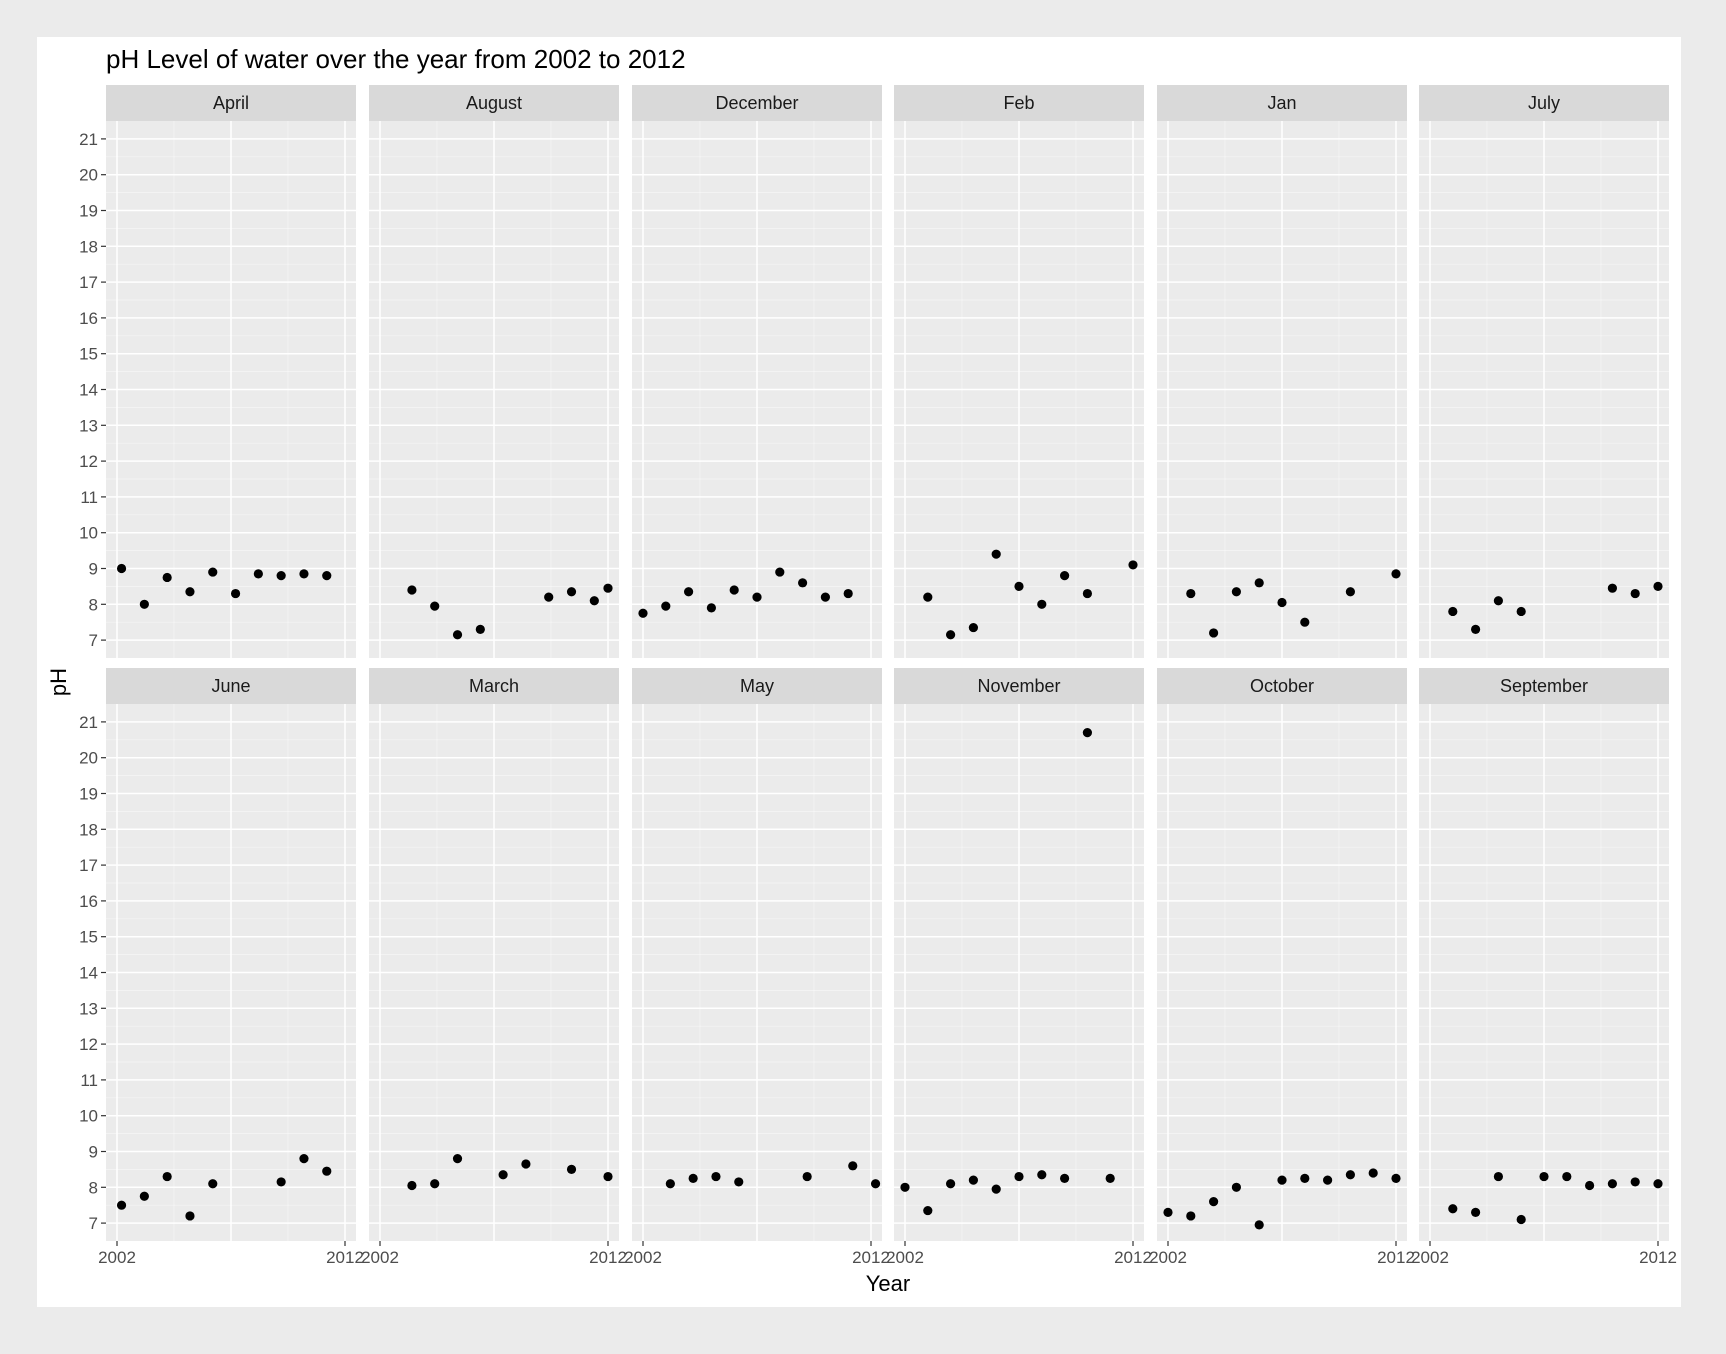  I want to click on facet-october: October 2002 2012, so click(1282, 967).